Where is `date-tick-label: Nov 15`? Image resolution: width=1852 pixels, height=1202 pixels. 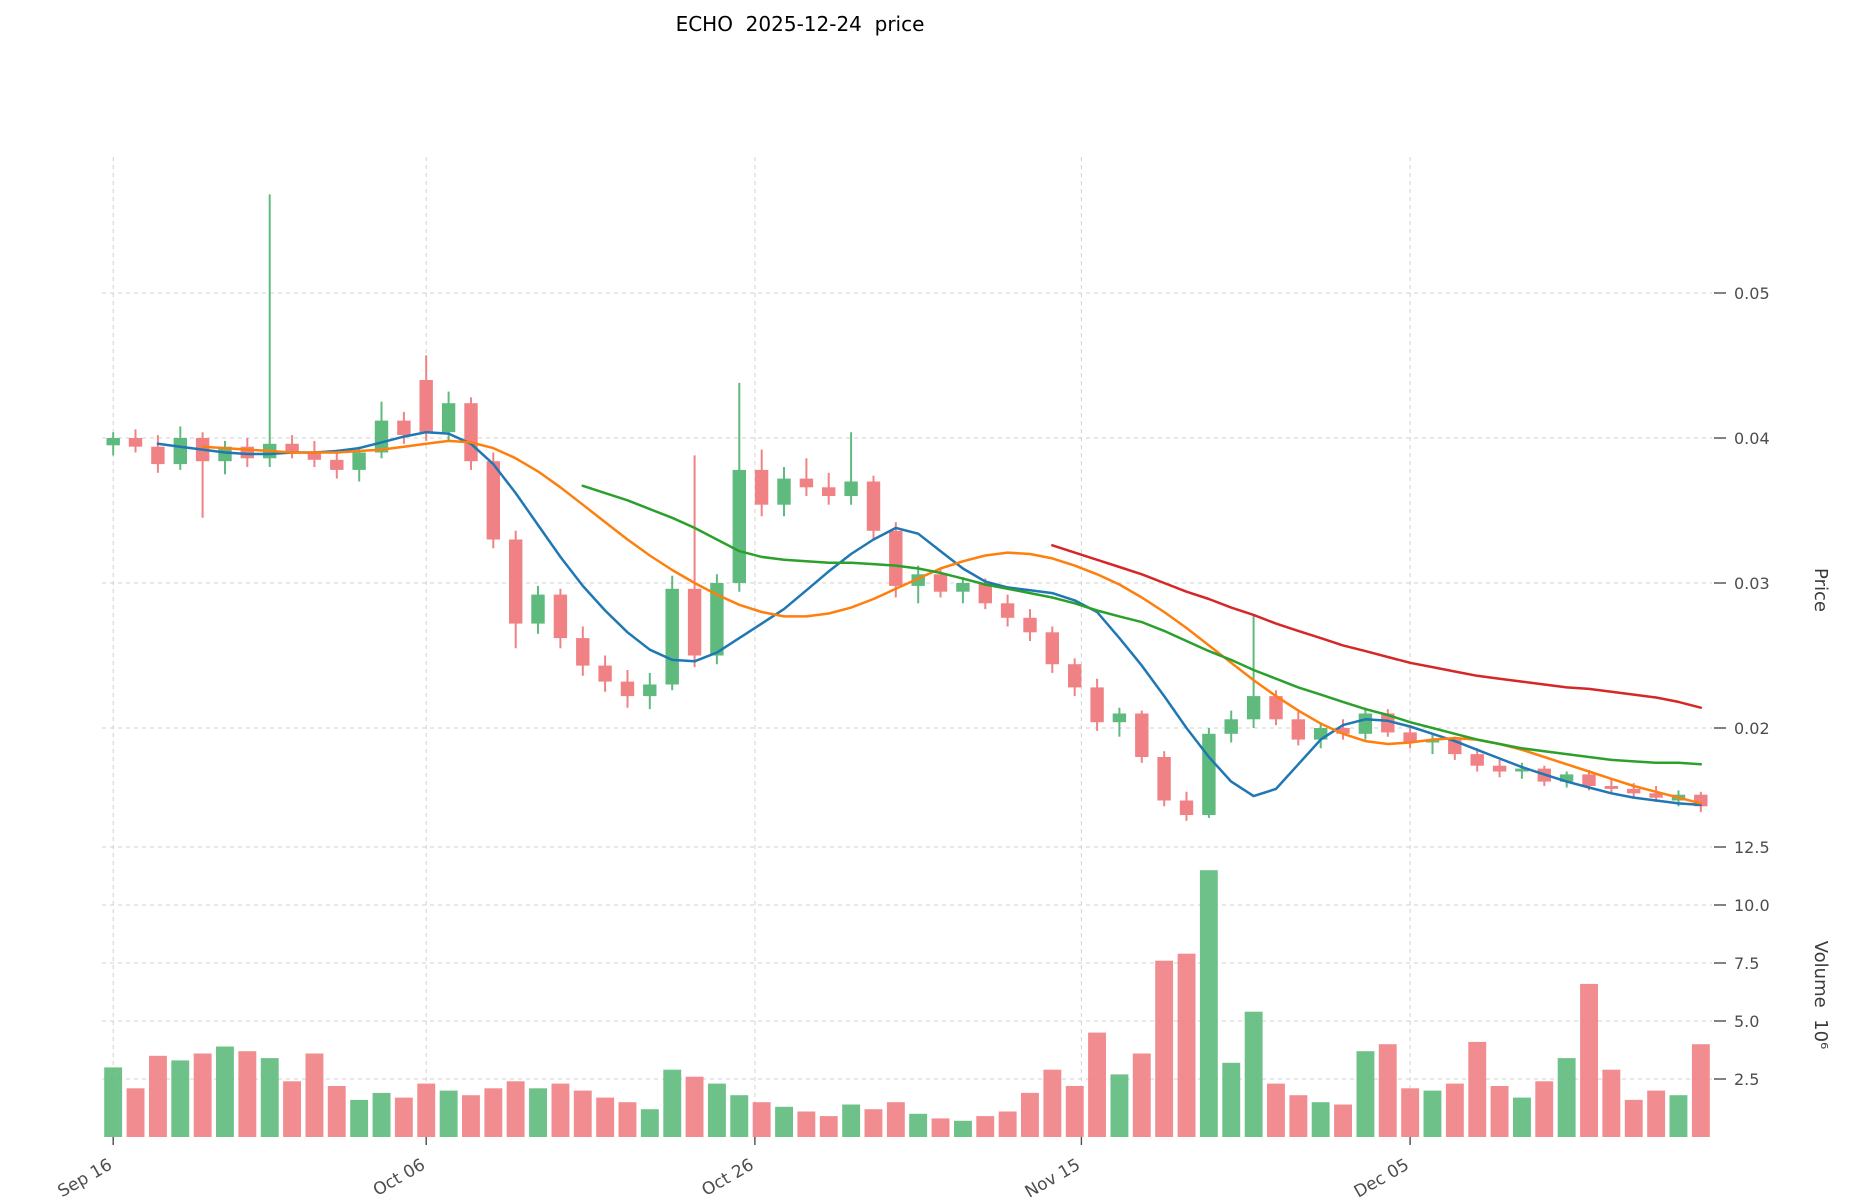 date-tick-label: Nov 15 is located at coordinates (1053, 1178).